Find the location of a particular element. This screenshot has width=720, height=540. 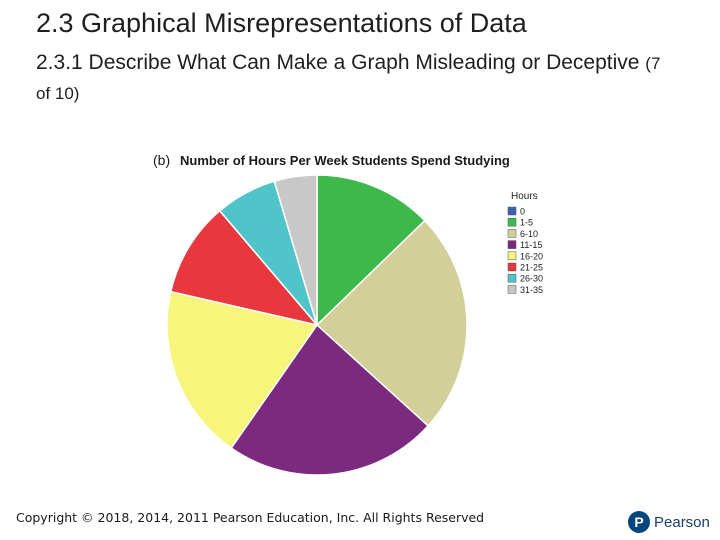

legend-label-0: 0 is located at coordinates (522, 212).